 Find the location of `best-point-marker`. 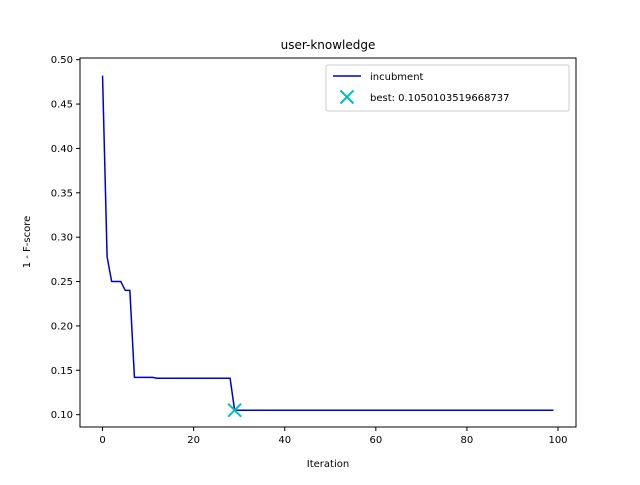

best-point-marker is located at coordinates (234, 410).